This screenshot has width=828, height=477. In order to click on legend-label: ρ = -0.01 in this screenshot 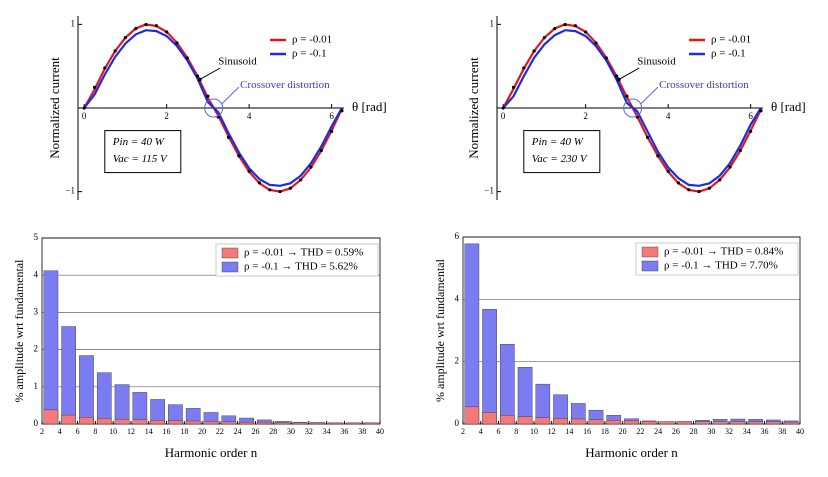, I will do `click(731, 40)`.